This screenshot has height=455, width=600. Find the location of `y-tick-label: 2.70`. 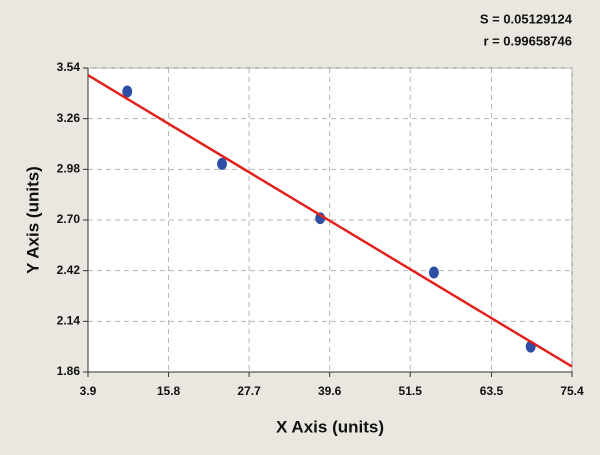

y-tick-label: 2.70 is located at coordinates (69, 219).